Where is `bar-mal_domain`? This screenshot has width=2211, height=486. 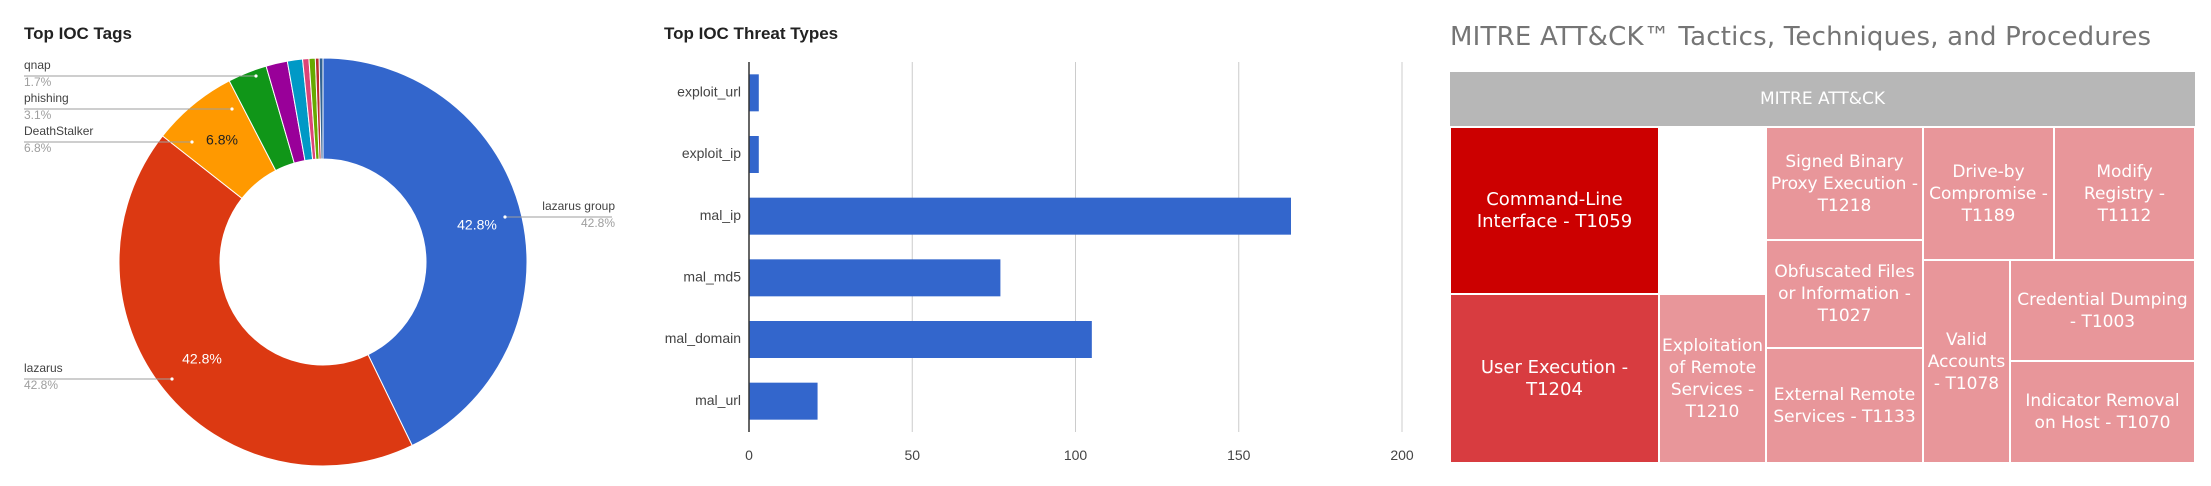 bar-mal_domain is located at coordinates (920, 339).